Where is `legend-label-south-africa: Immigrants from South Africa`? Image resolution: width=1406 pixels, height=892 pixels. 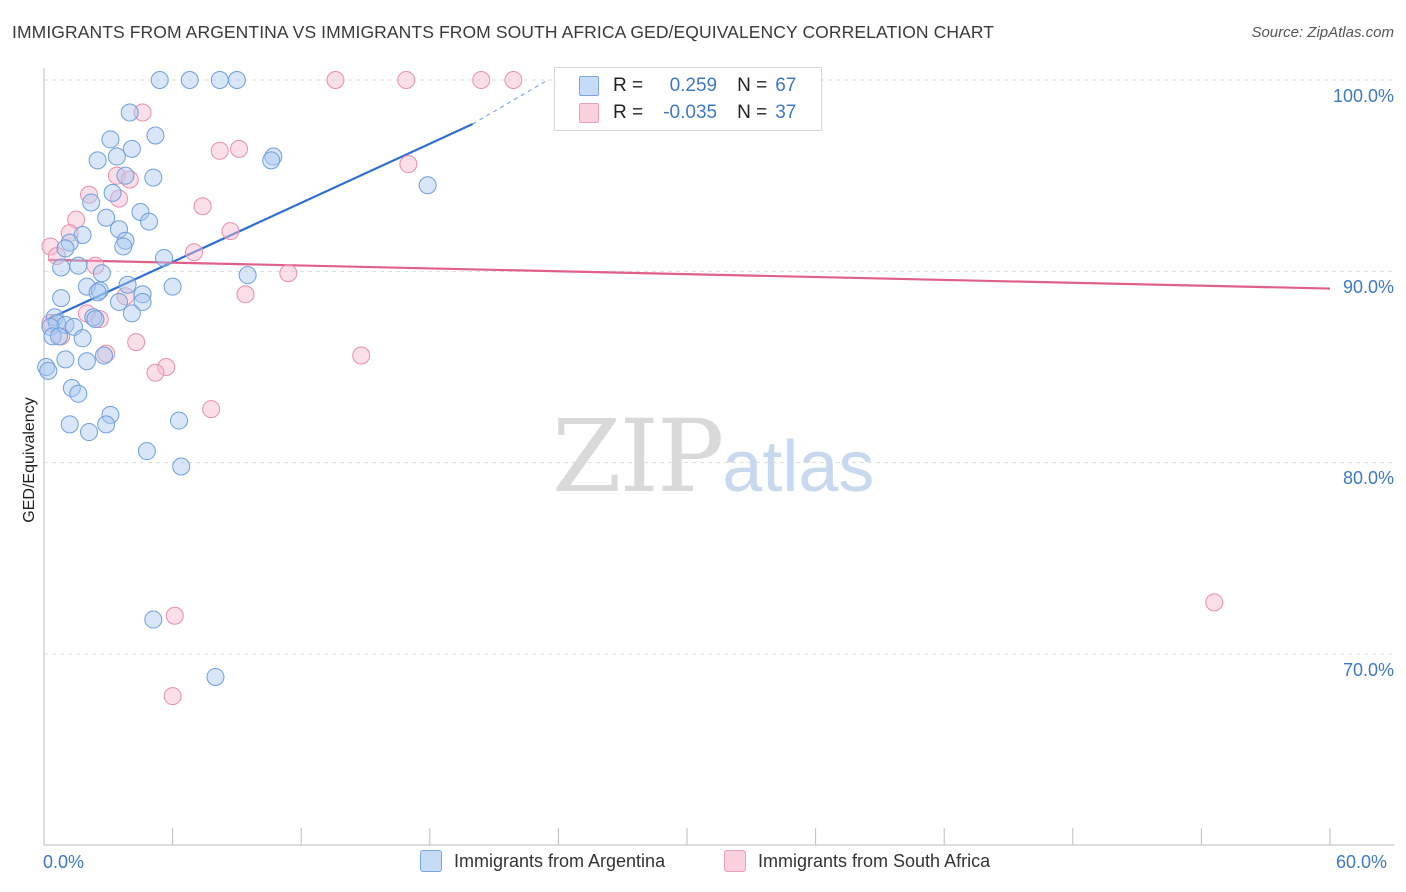
legend-label-south-africa: Immigrants from South Africa is located at coordinates (874, 860).